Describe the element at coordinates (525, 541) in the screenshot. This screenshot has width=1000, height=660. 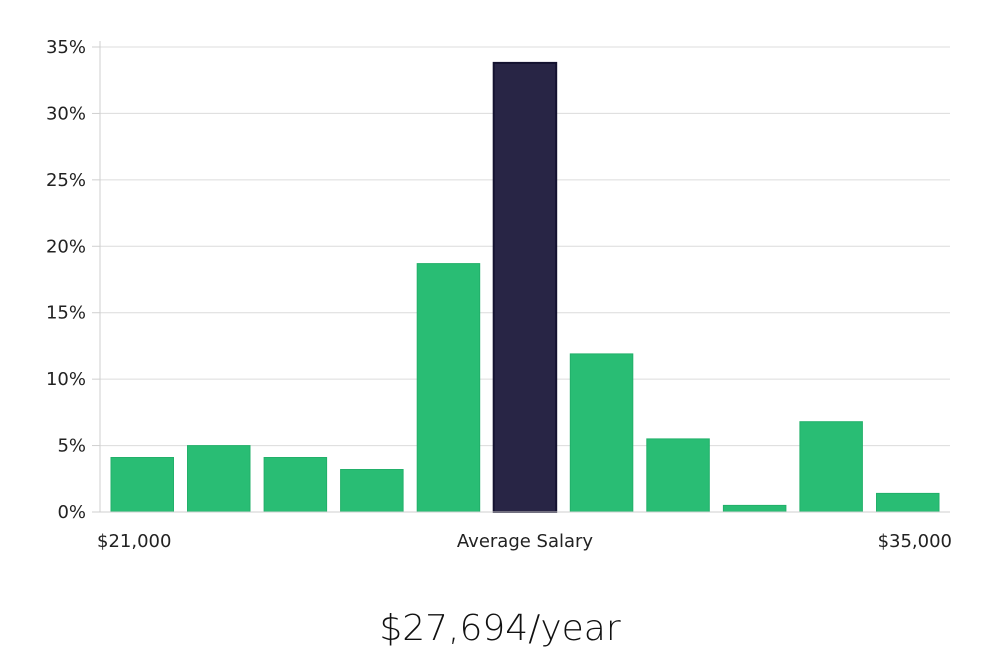
I see `x-label-average-salary: Average Salary` at that location.